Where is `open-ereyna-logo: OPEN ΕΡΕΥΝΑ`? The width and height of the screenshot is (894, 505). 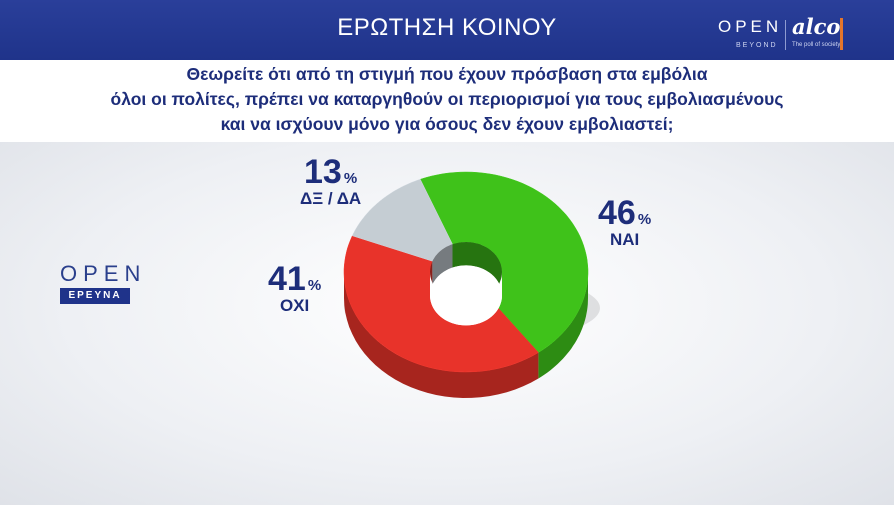
open-ereyna-logo: OPEN ΕΡΕΥΝΑ is located at coordinates (103, 283).